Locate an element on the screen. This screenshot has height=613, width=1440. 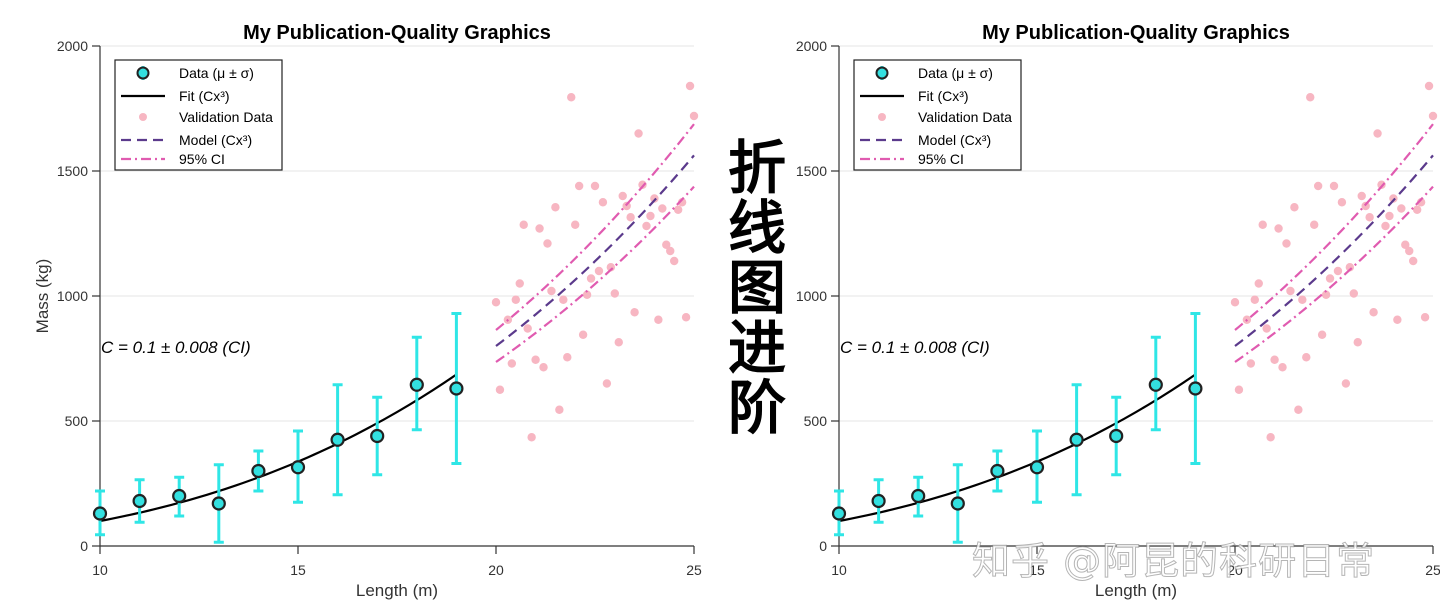
legend-entry: Validation Data is located at coordinates (965, 117).